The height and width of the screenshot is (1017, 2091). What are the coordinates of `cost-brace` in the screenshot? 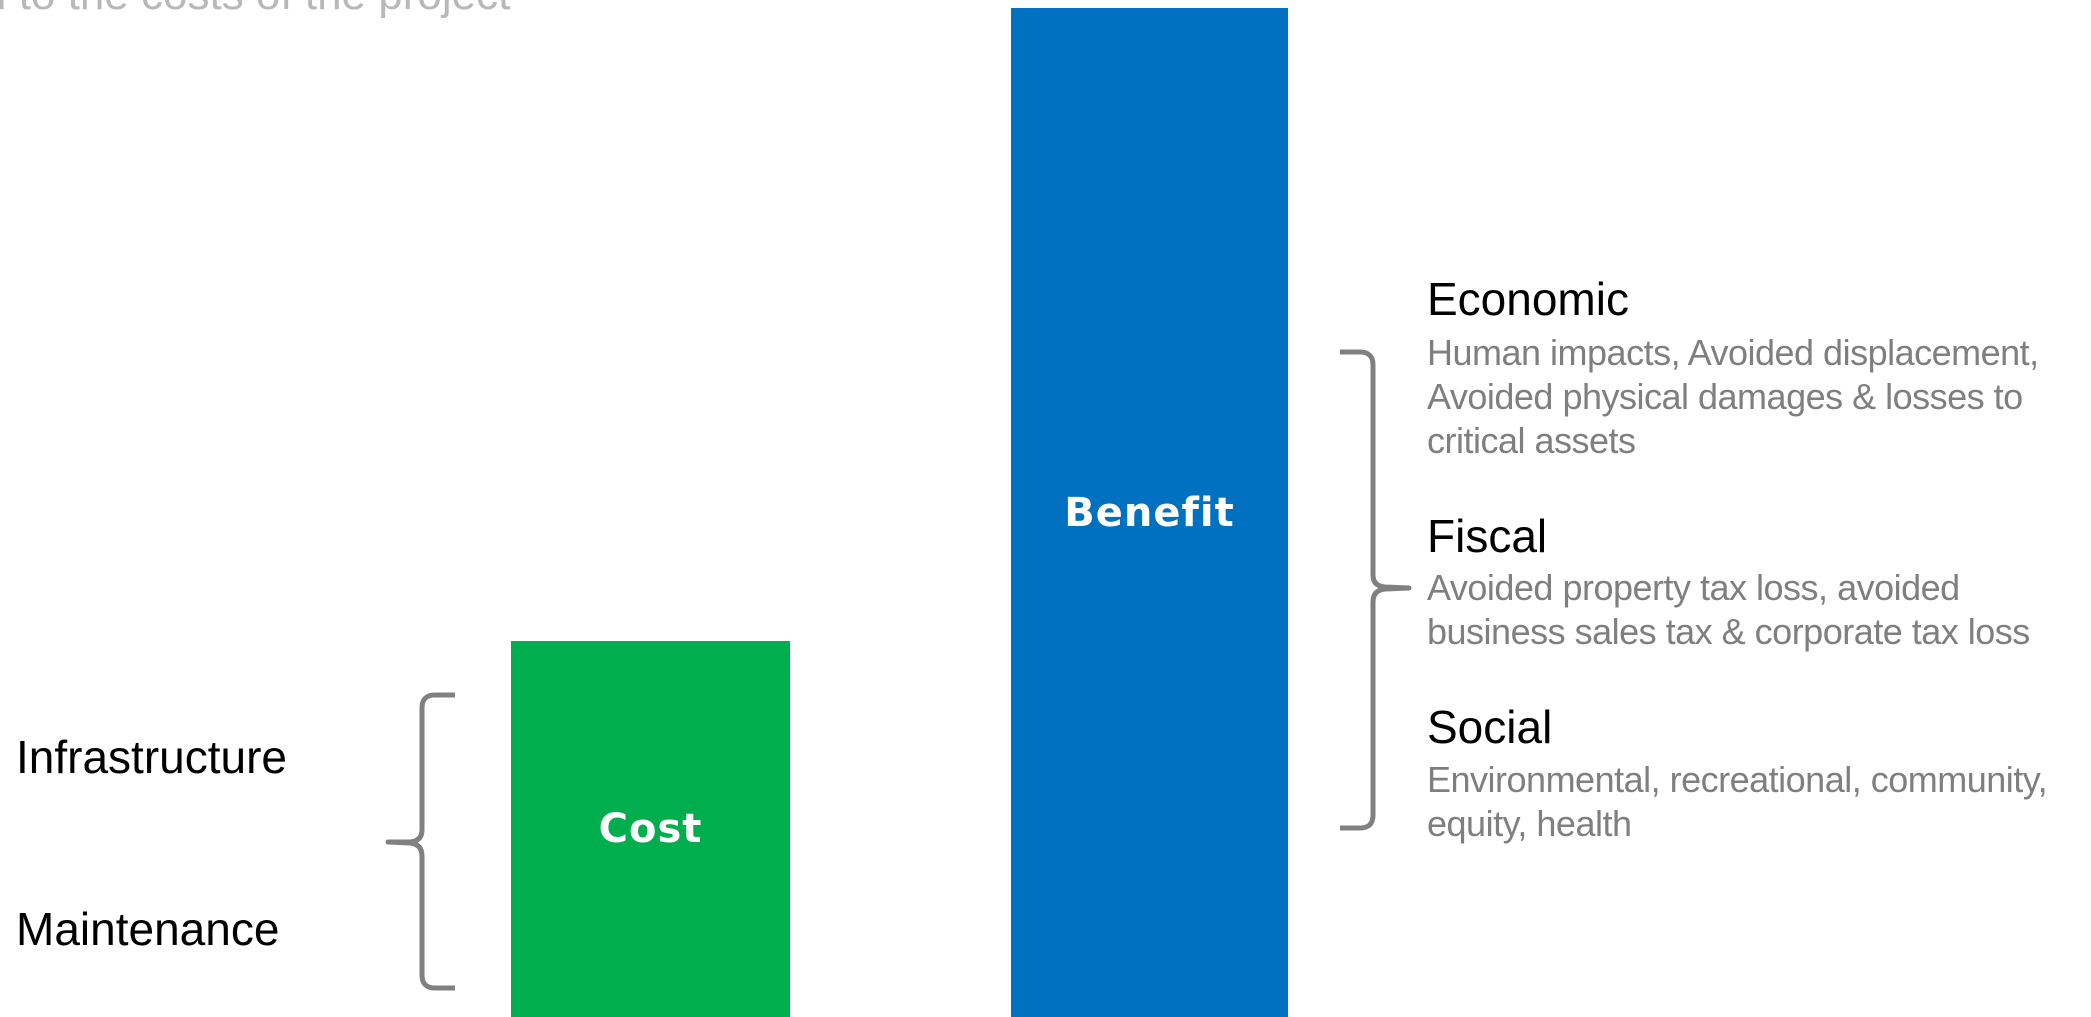 It's located at (420, 841).